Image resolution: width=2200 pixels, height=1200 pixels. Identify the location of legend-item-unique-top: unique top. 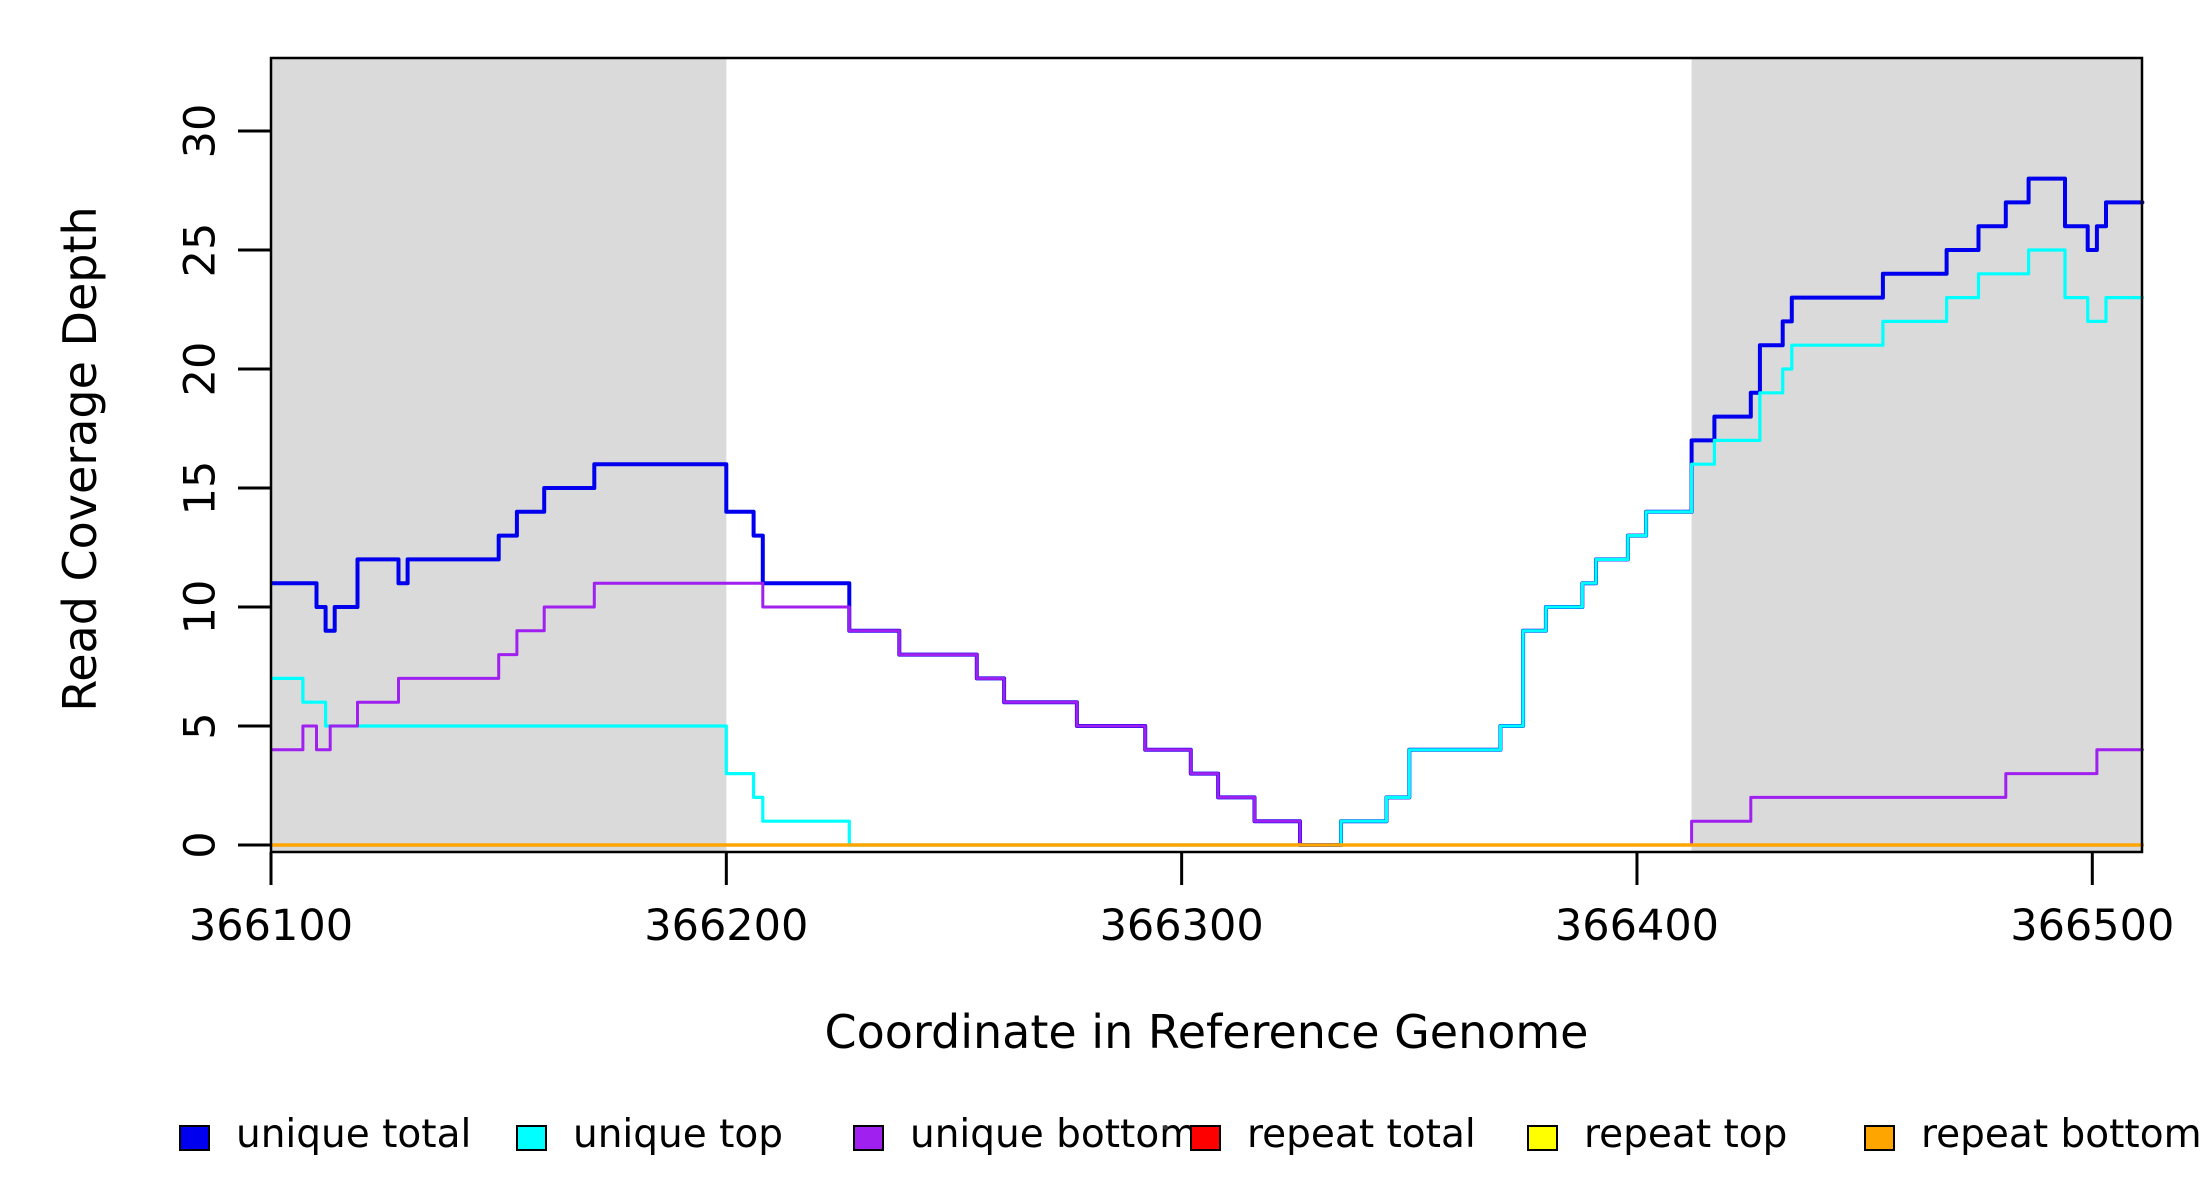
(649, 1139).